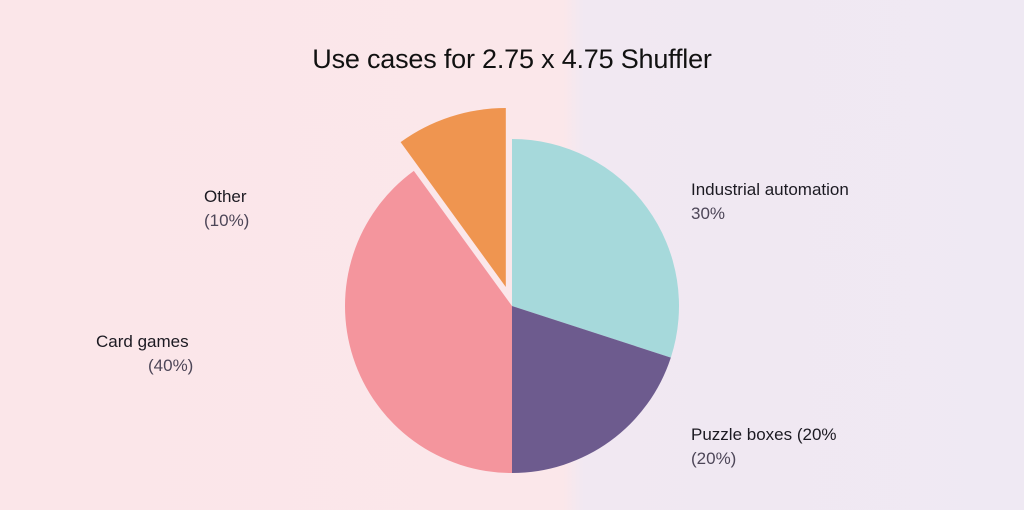 Image resolution: width=1024 pixels, height=510 pixels. I want to click on label-industrial-automation-pct: 30%, so click(708, 213).